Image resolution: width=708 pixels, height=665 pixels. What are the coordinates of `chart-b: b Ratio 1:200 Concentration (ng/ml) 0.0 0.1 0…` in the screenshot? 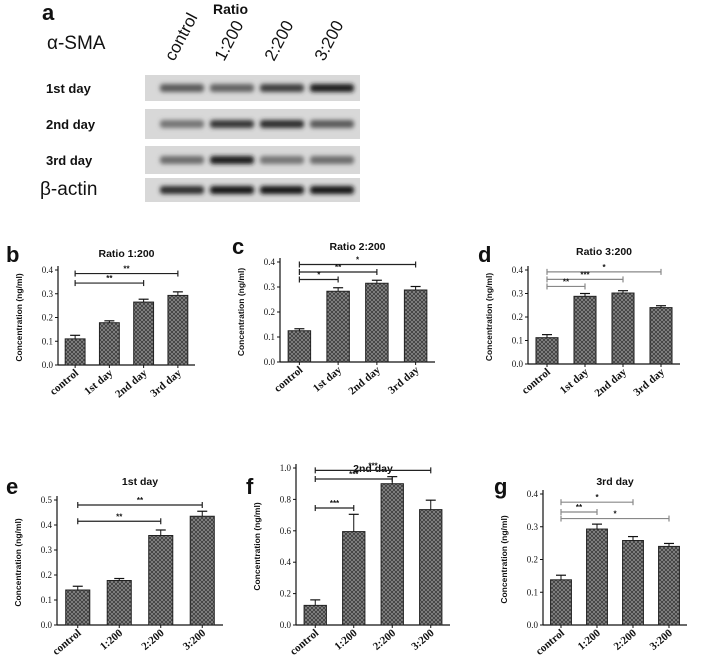 It's located at (100, 321).